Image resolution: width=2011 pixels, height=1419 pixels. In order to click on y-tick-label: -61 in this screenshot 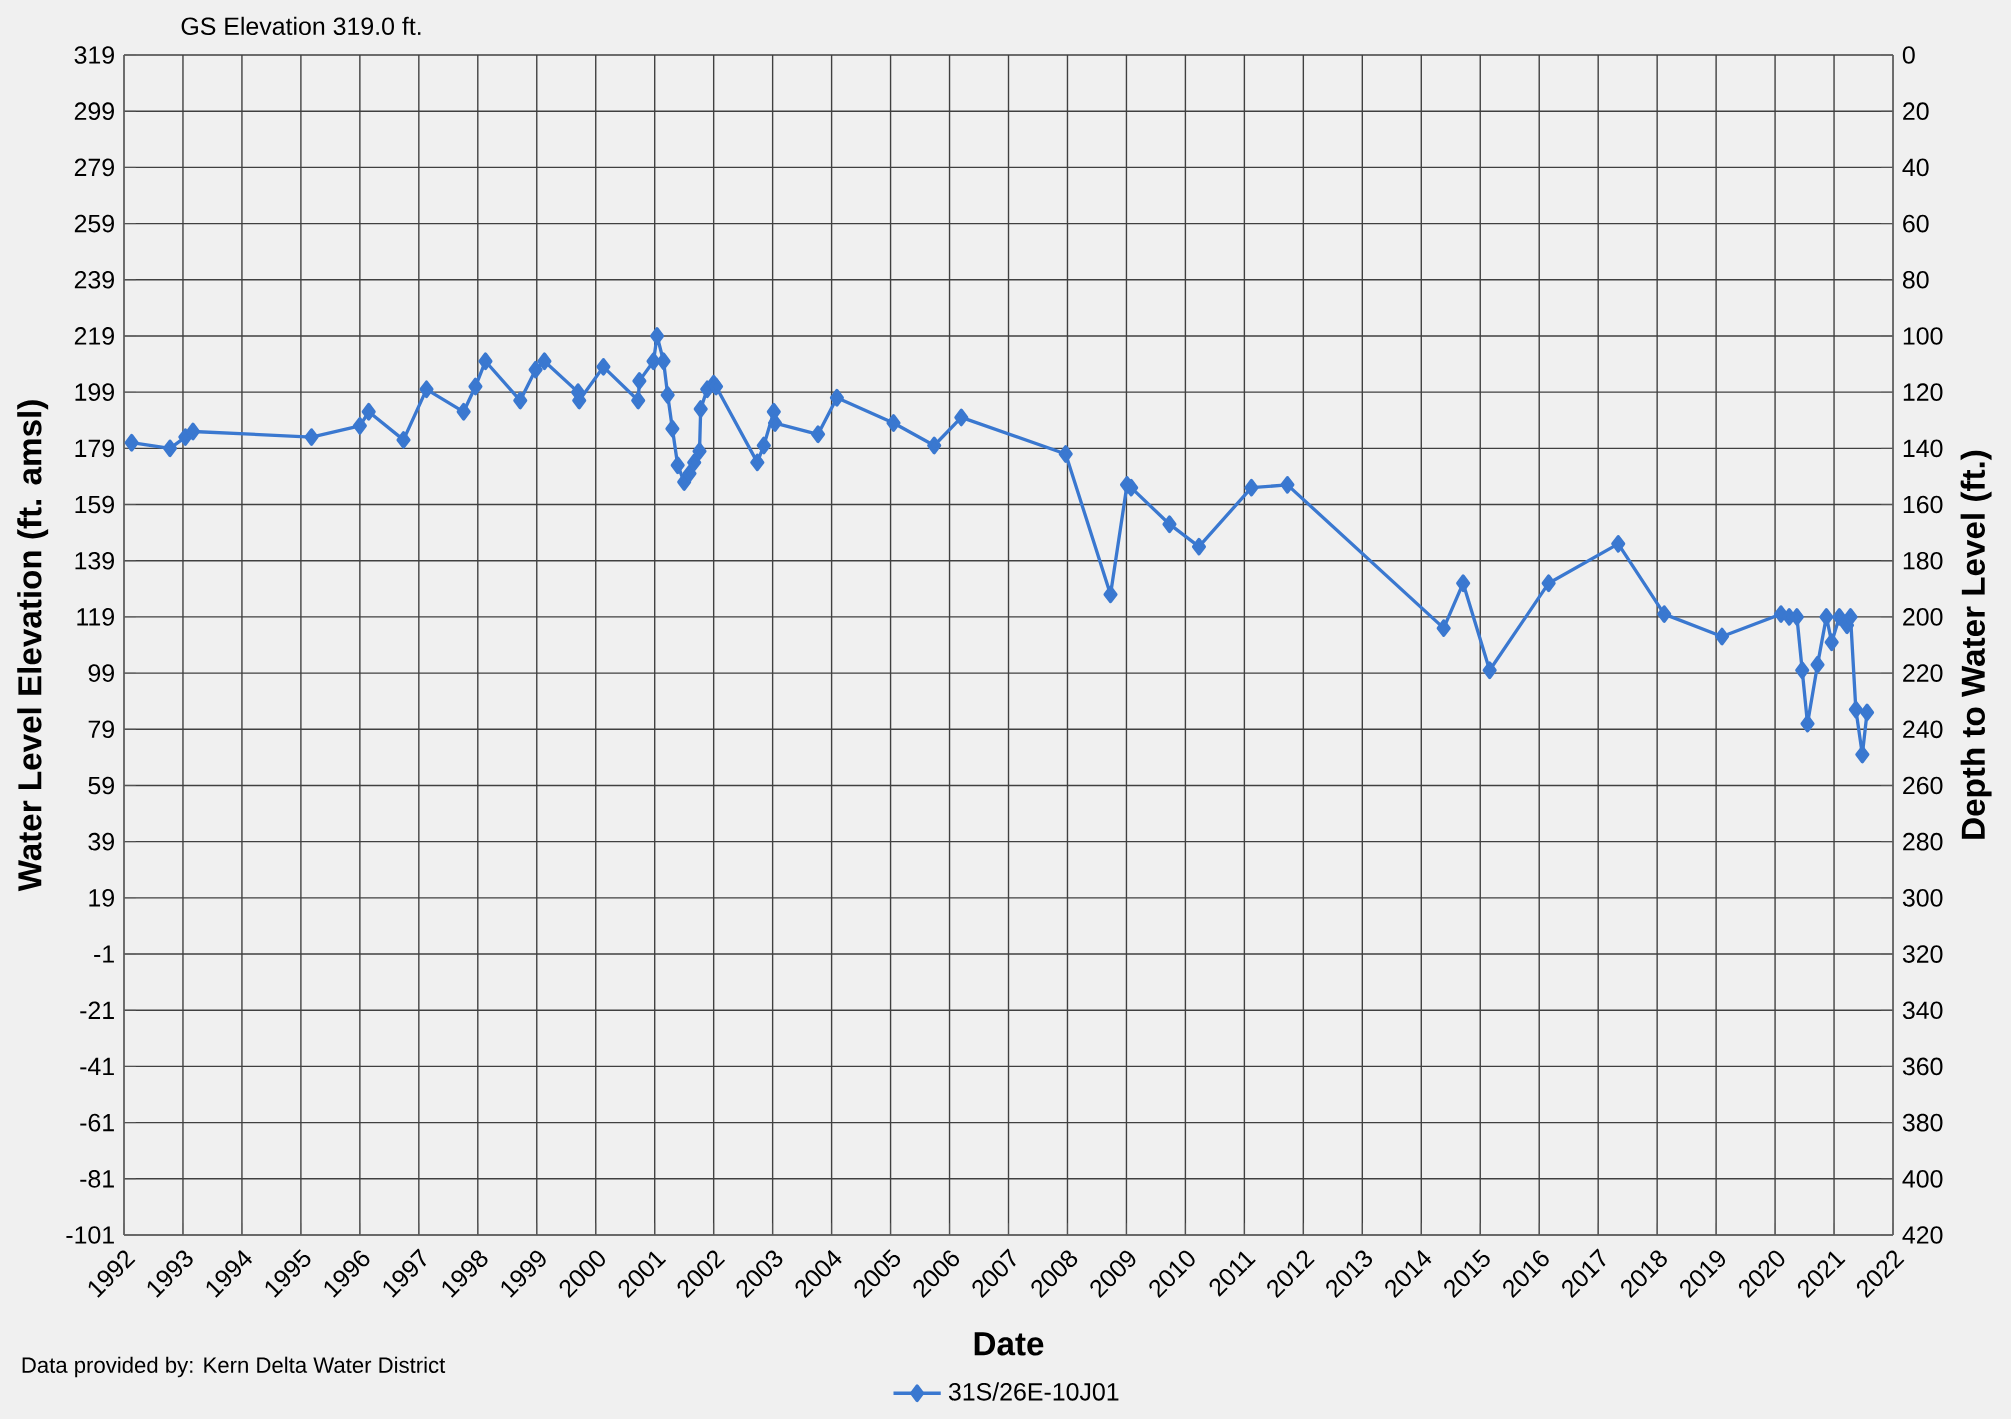, I will do `click(97, 1122)`.